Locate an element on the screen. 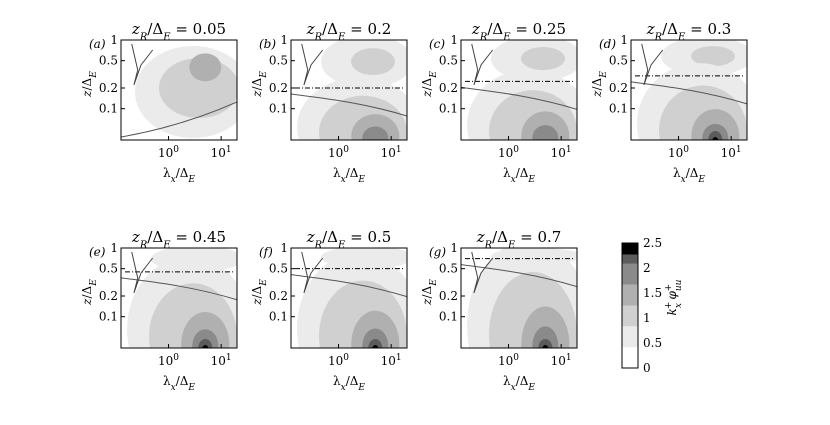 This screenshot has height=425, width=830. cb-label-k: k is located at coordinates (672, 311).